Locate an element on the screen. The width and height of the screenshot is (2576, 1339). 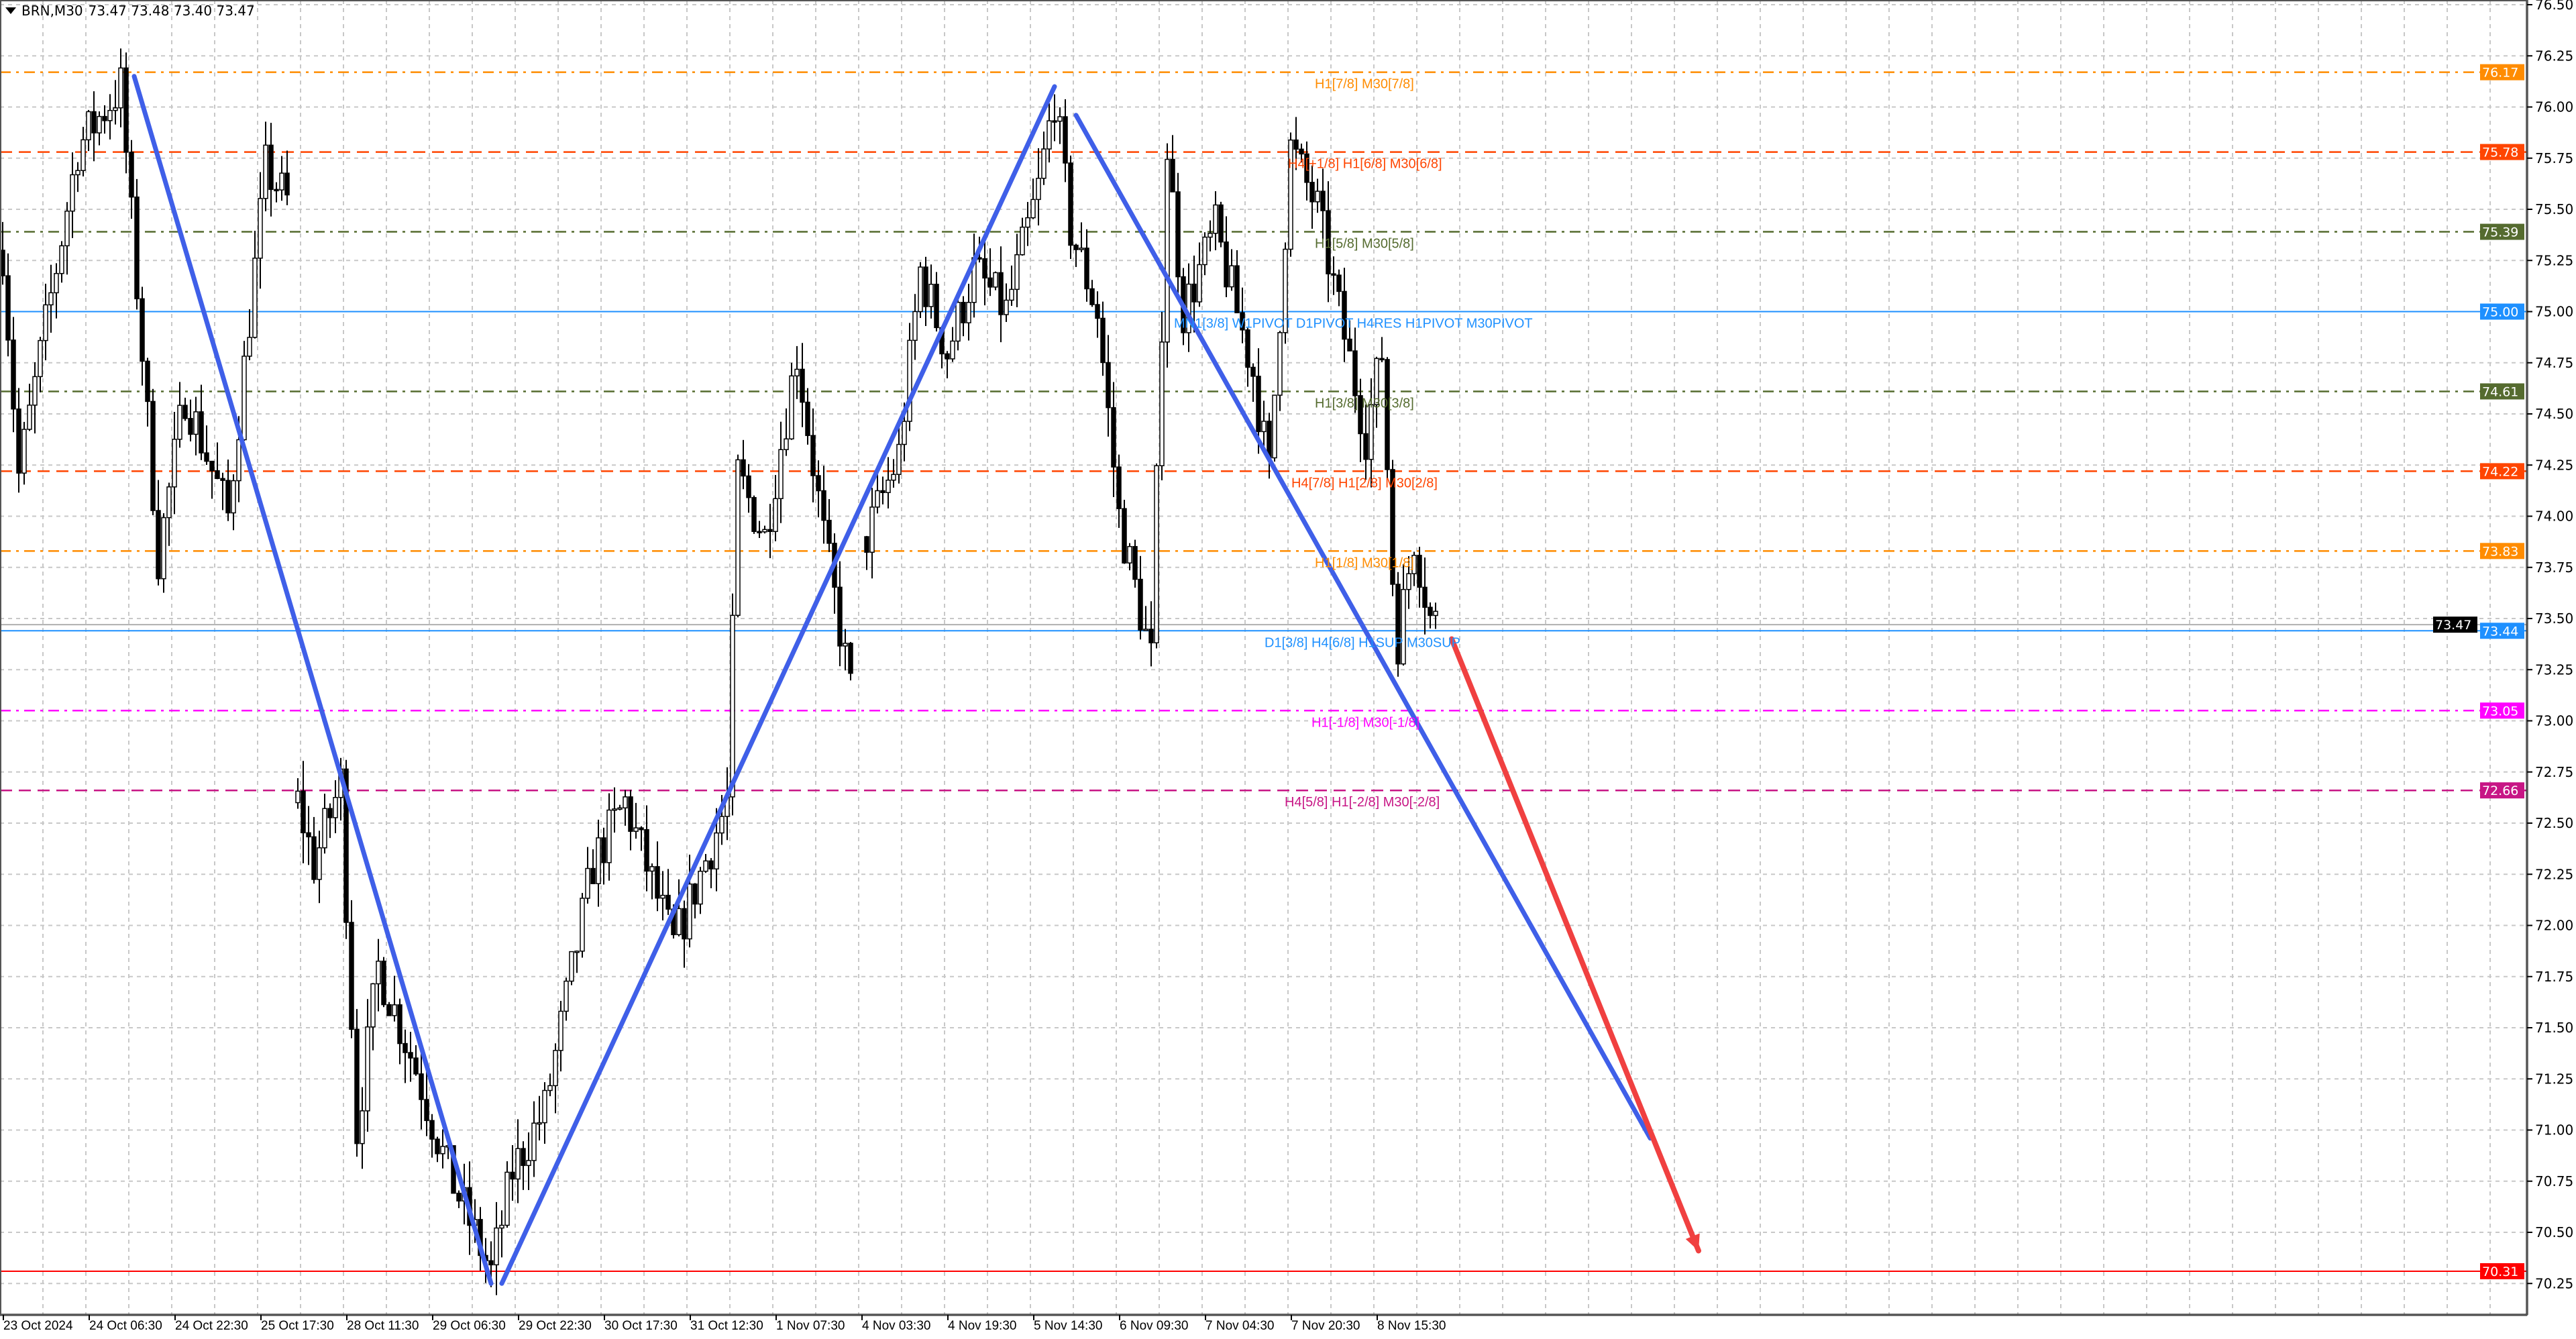
price-tick-label: 75.00 is located at coordinates (2554, 312).